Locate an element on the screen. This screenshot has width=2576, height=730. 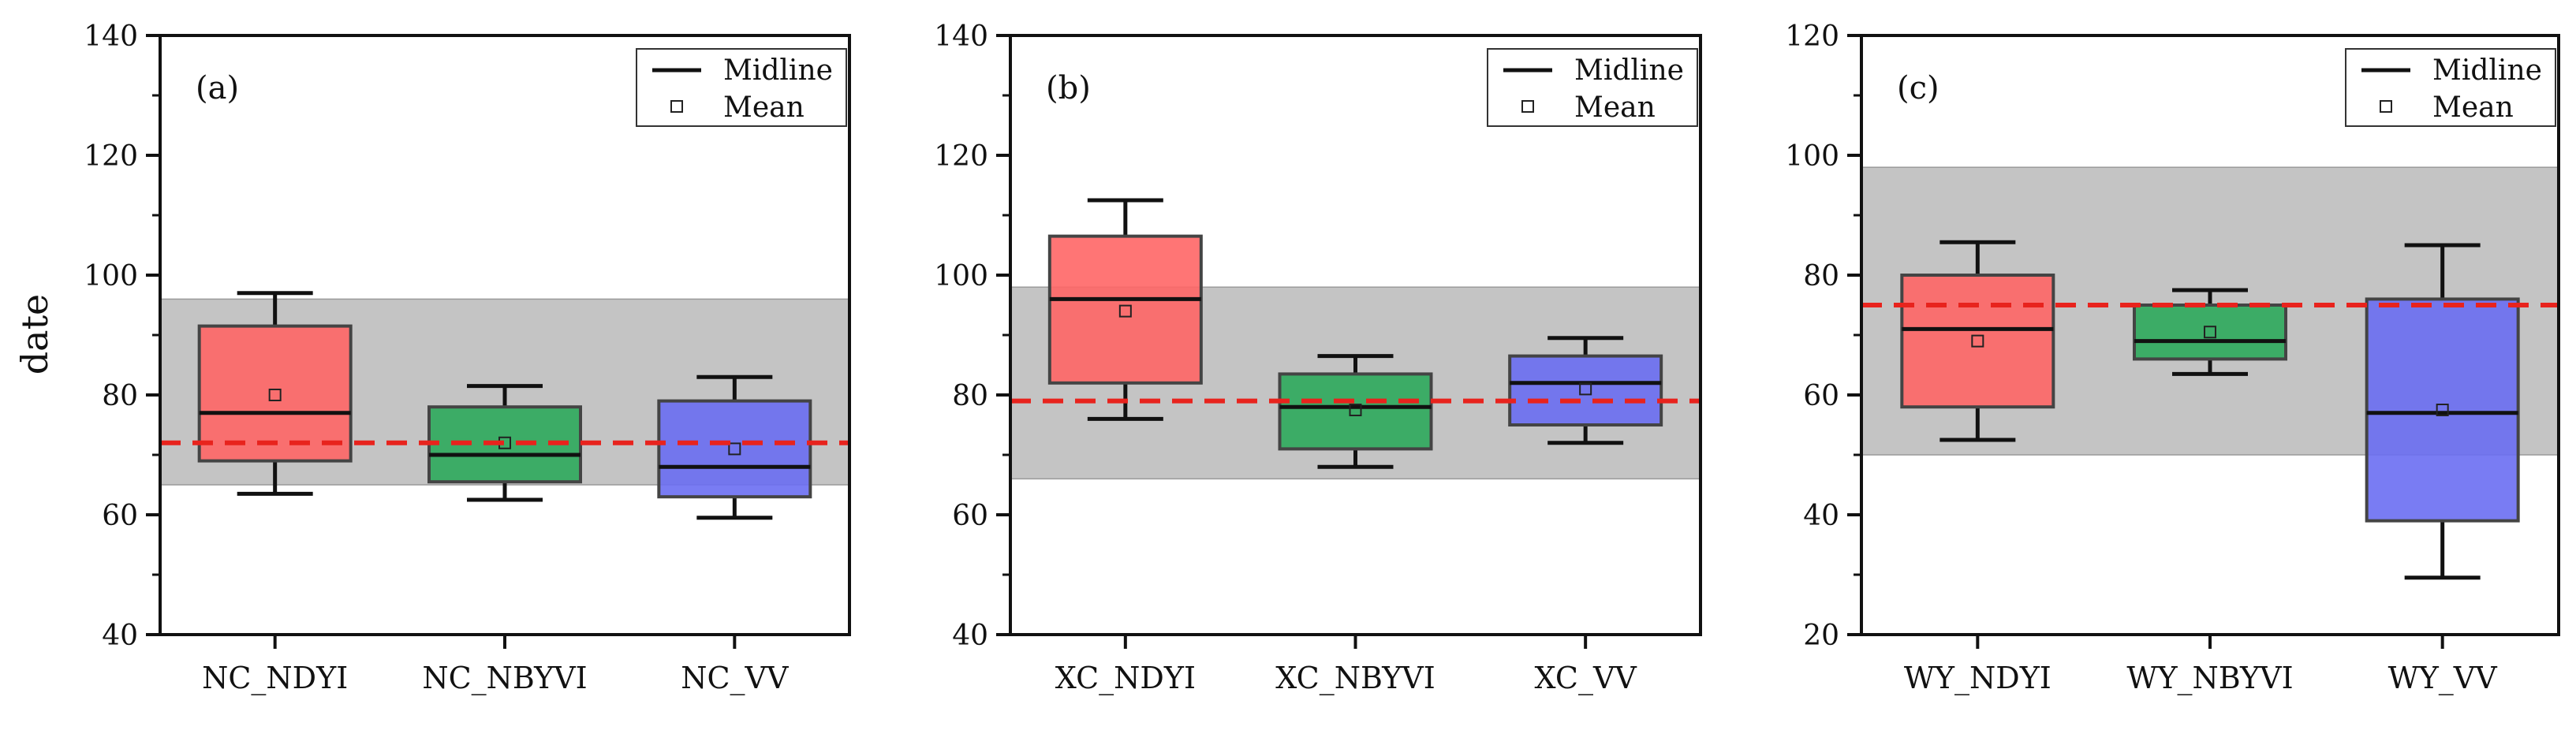
panel-label: (c) is located at coordinates (1918, 88).